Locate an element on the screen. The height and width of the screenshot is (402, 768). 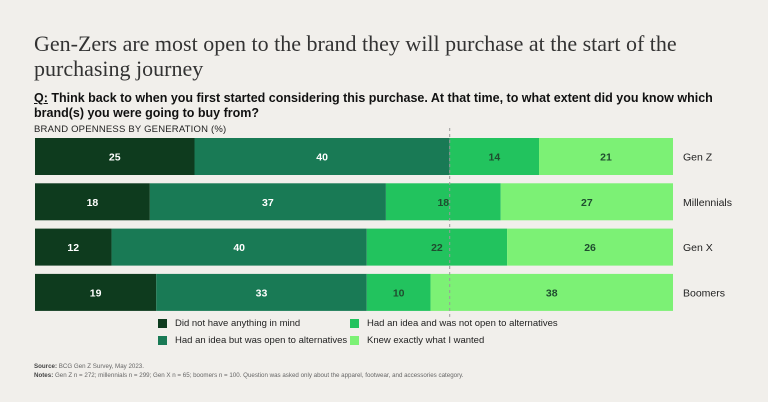
bar-value-label: 19 is located at coordinates (96, 293).